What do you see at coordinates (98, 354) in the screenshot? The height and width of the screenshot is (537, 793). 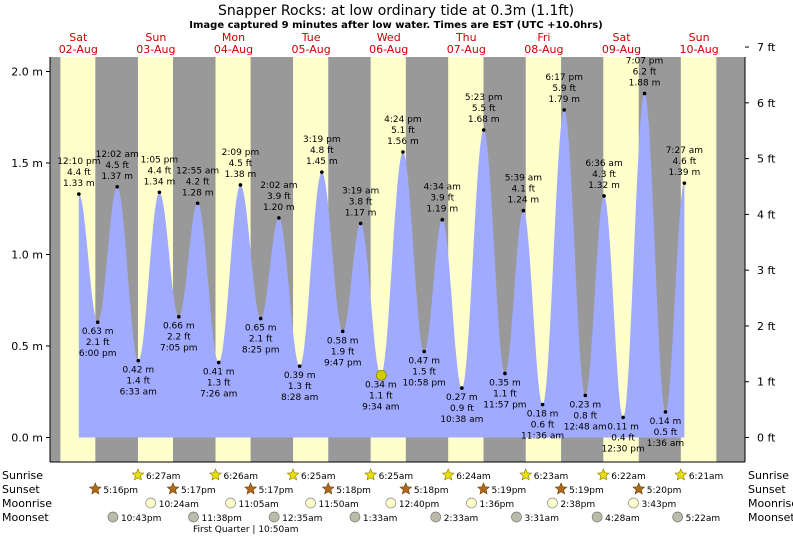 I see `tide-label-line: 6:00 pm` at bounding box center [98, 354].